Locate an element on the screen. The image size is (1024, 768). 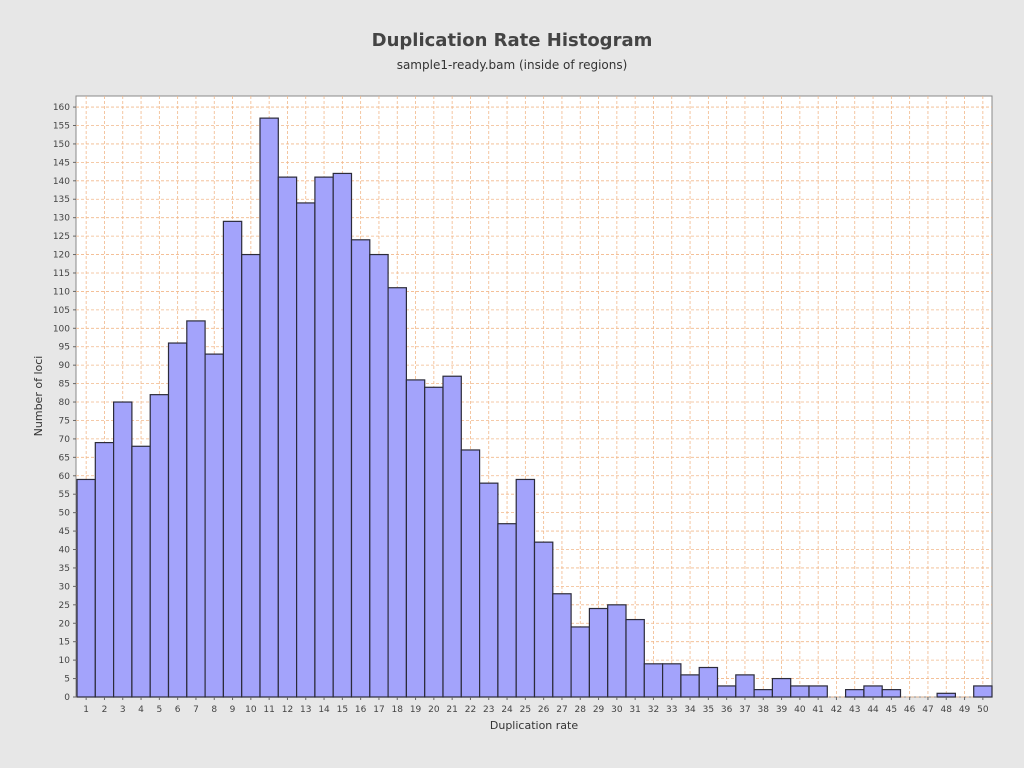
x-tick-label: 3 is located at coordinates (123, 710).